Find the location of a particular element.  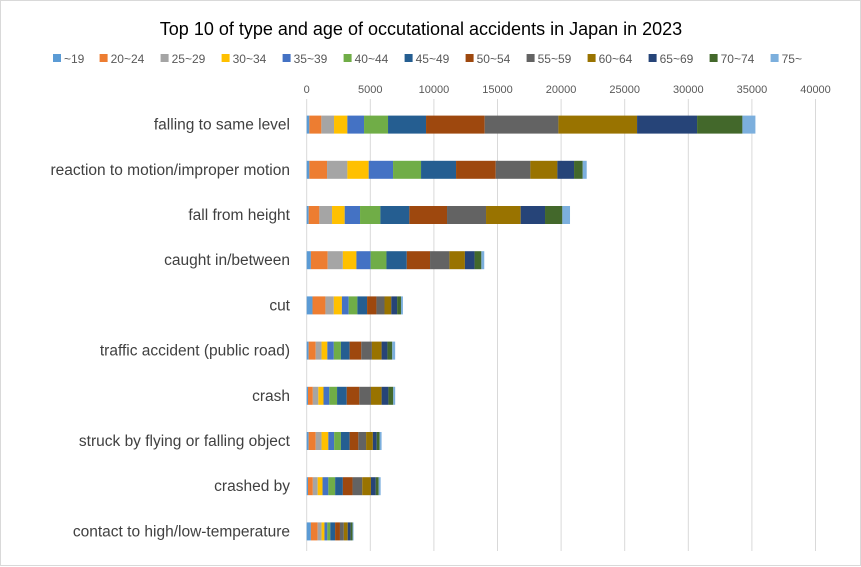

x-tick-label: 40000 is located at coordinates (815, 90).